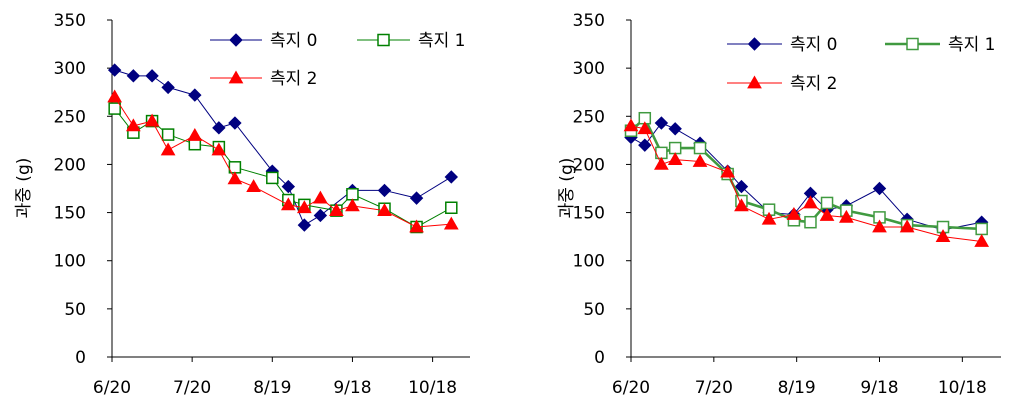  What do you see at coordinates (192, 388) in the screenshot?
I see `chart1-x-tick-label: 7/20` at bounding box center [192, 388].